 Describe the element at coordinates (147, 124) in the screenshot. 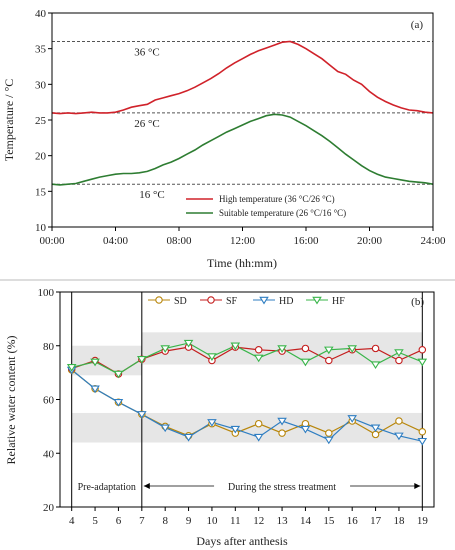

I see `reference-label-26-c: 26 °C` at that location.